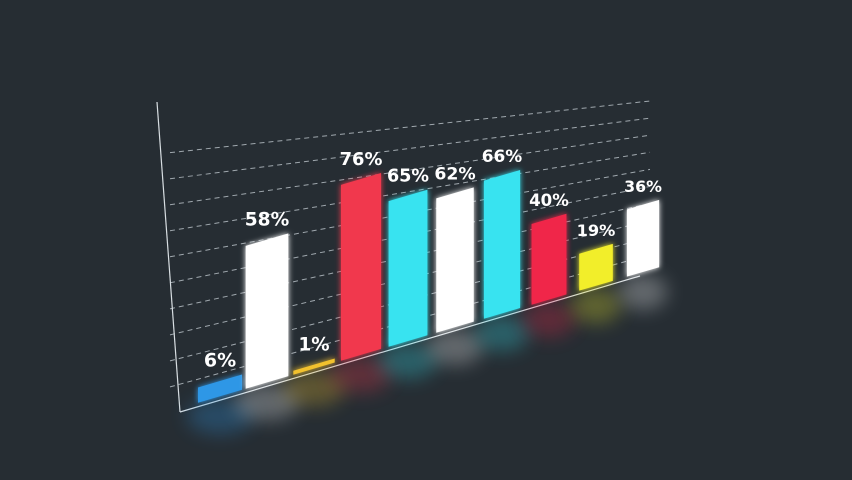 The image size is (852, 480). Describe the element at coordinates (502, 156) in the screenshot. I see `bar-value-label: 66%` at that location.